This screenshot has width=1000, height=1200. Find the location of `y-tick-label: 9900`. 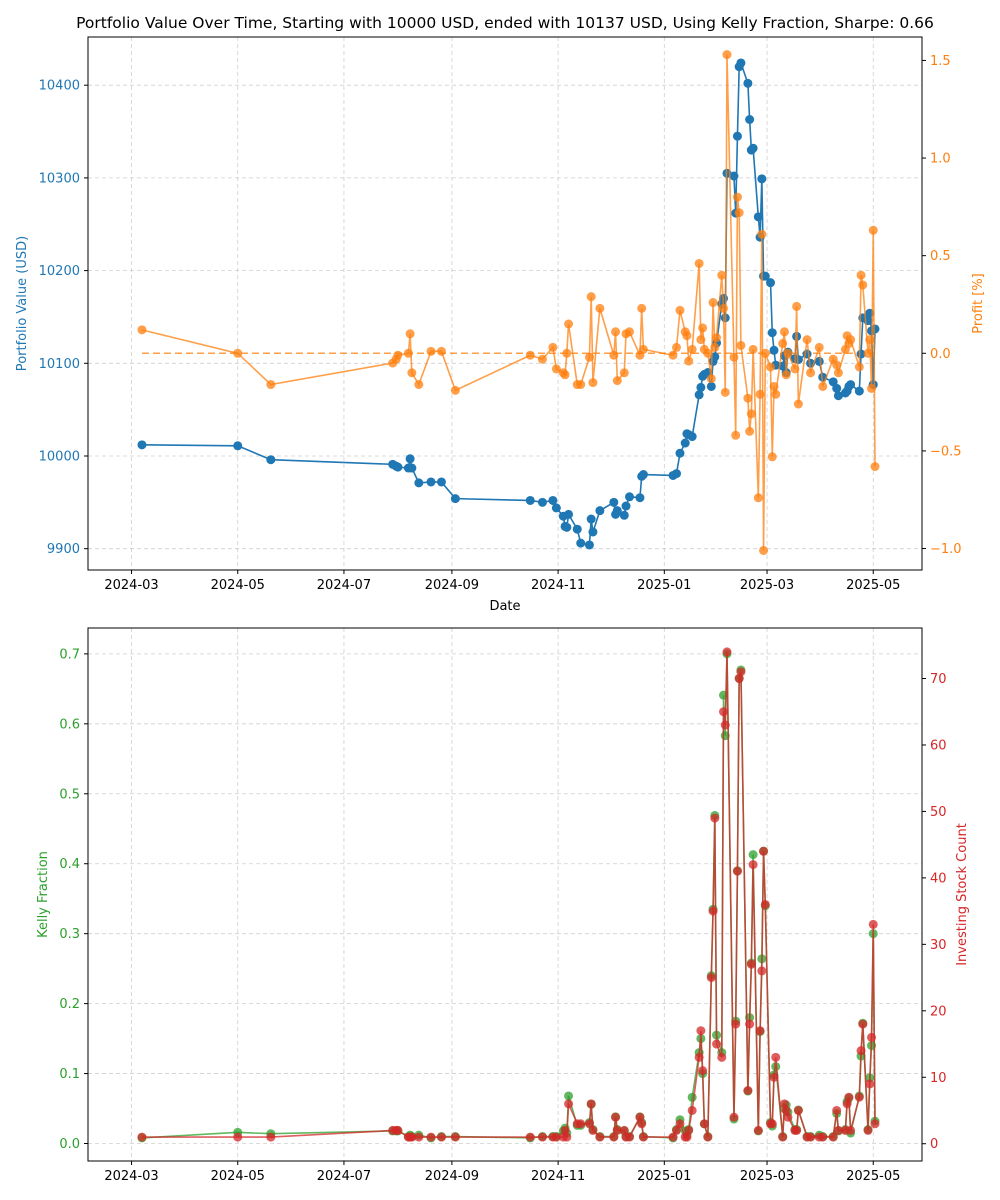

y-tick-label: 9900 is located at coordinates (63, 549).